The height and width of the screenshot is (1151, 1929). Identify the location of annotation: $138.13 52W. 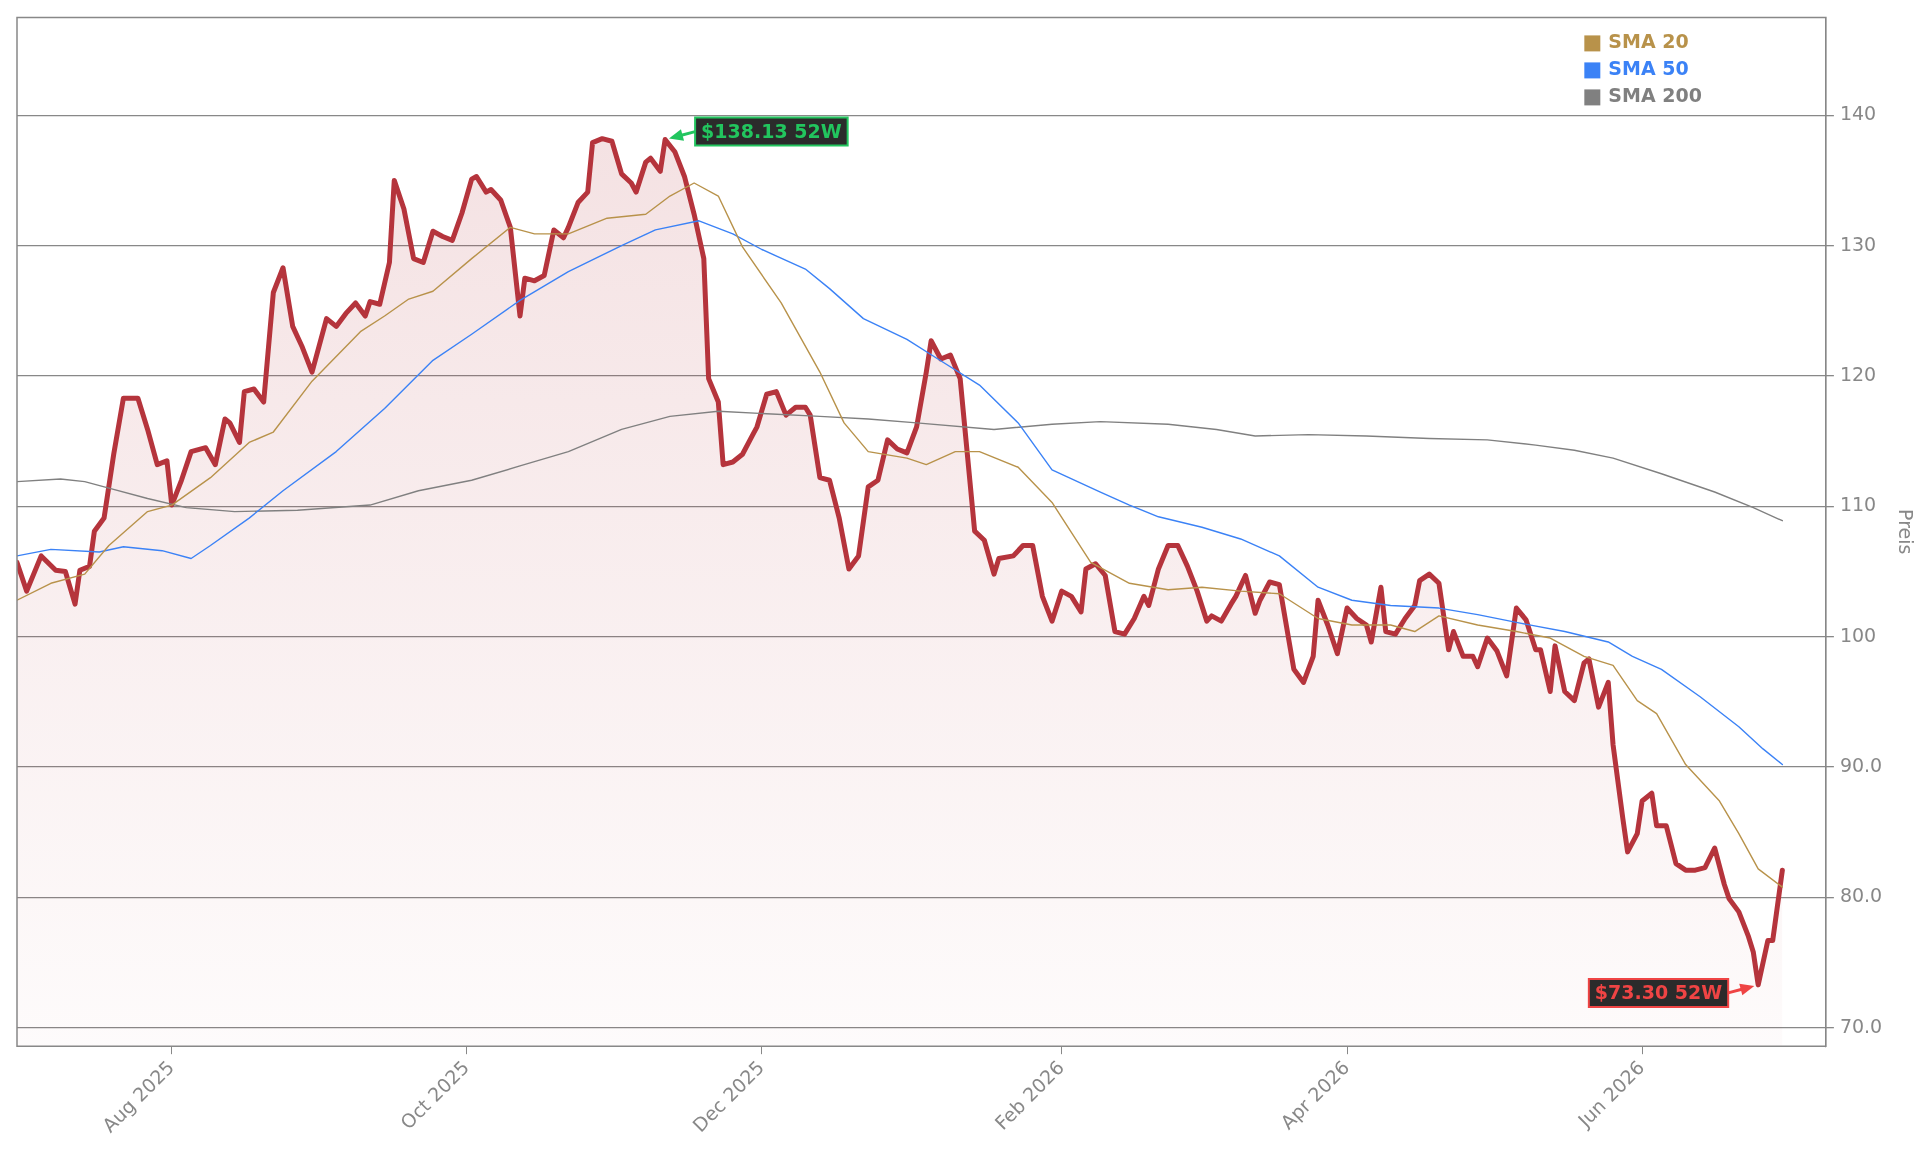
(771, 130).